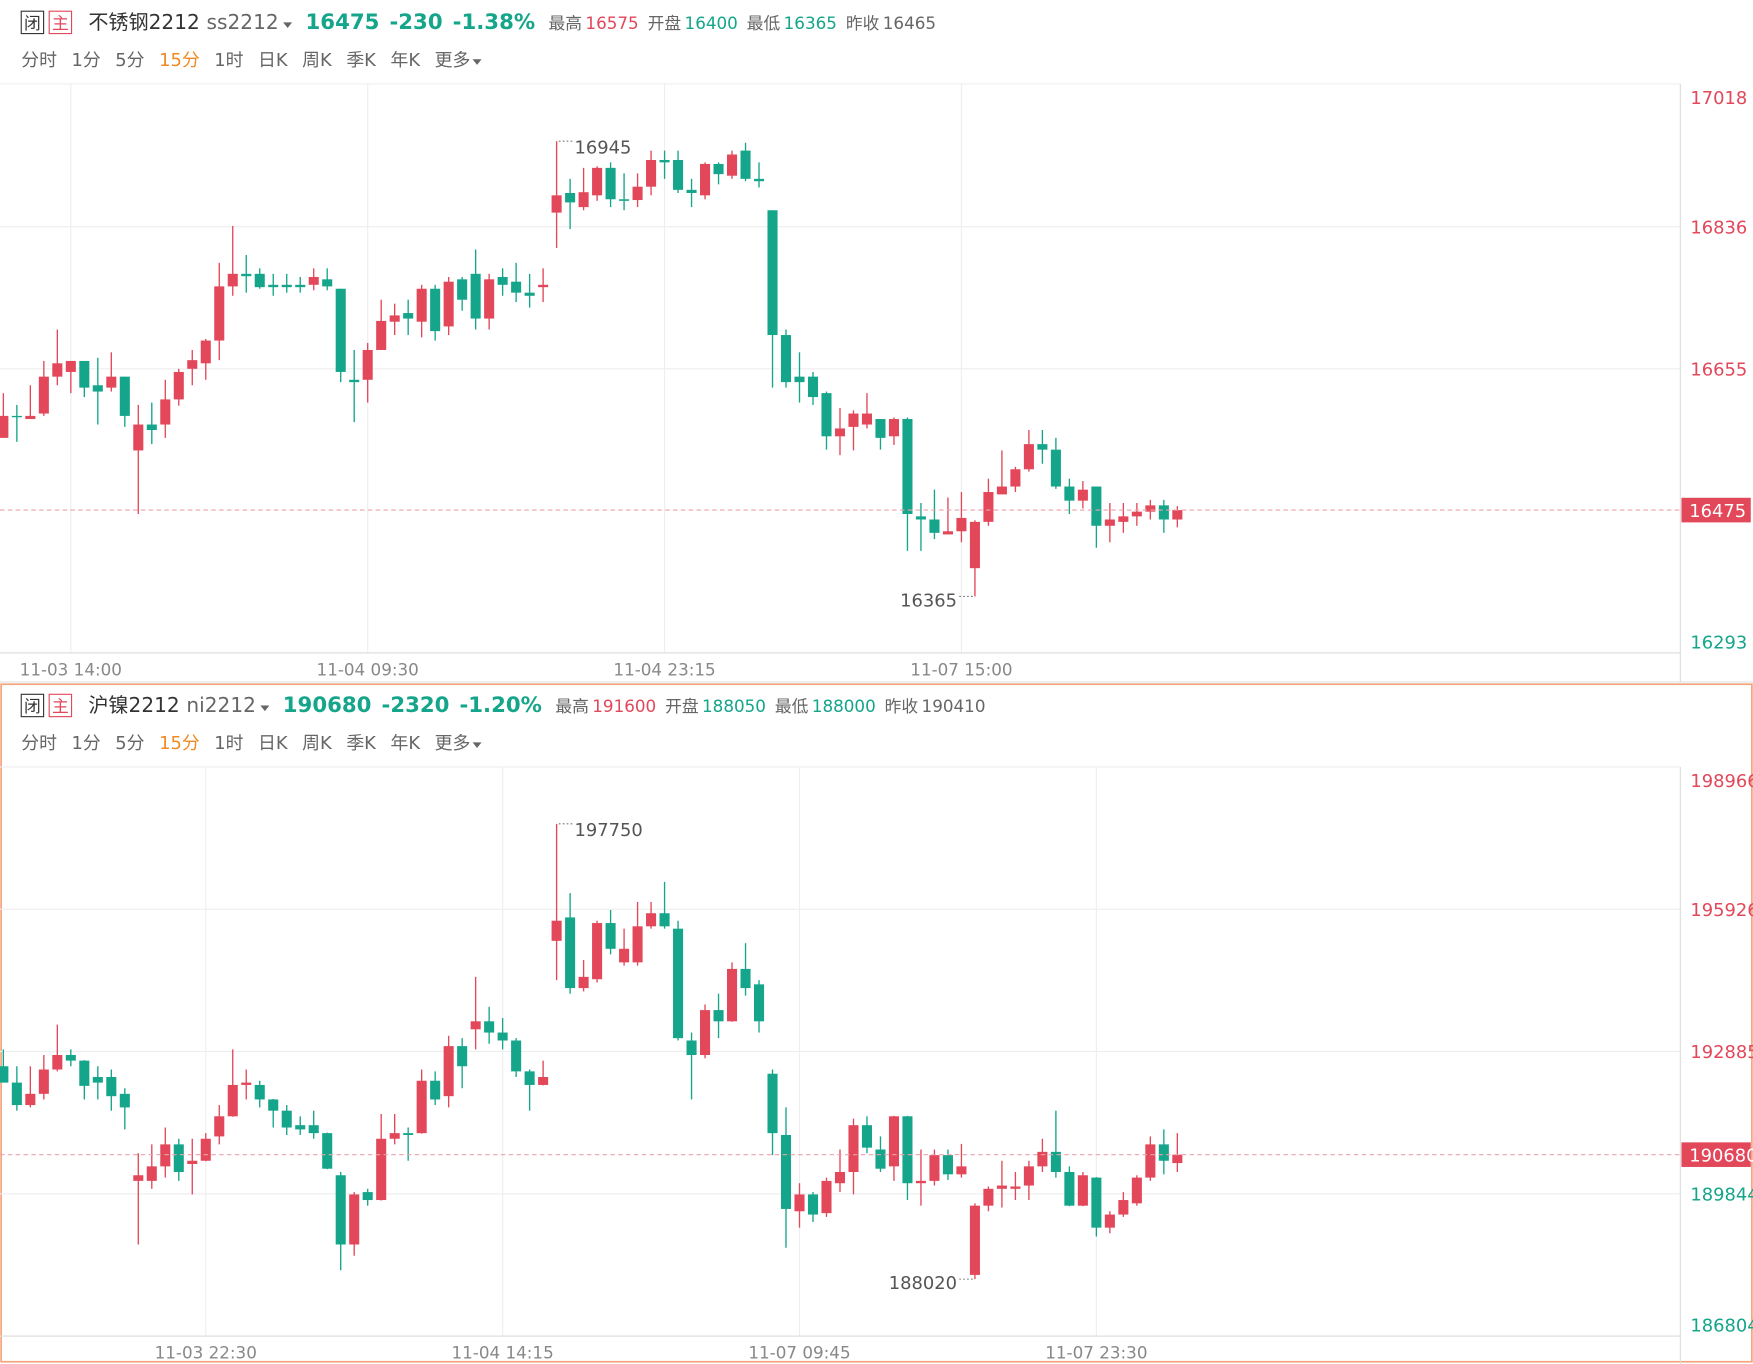 The image size is (1753, 1364). I want to click on price-change: -2320, so click(416, 705).